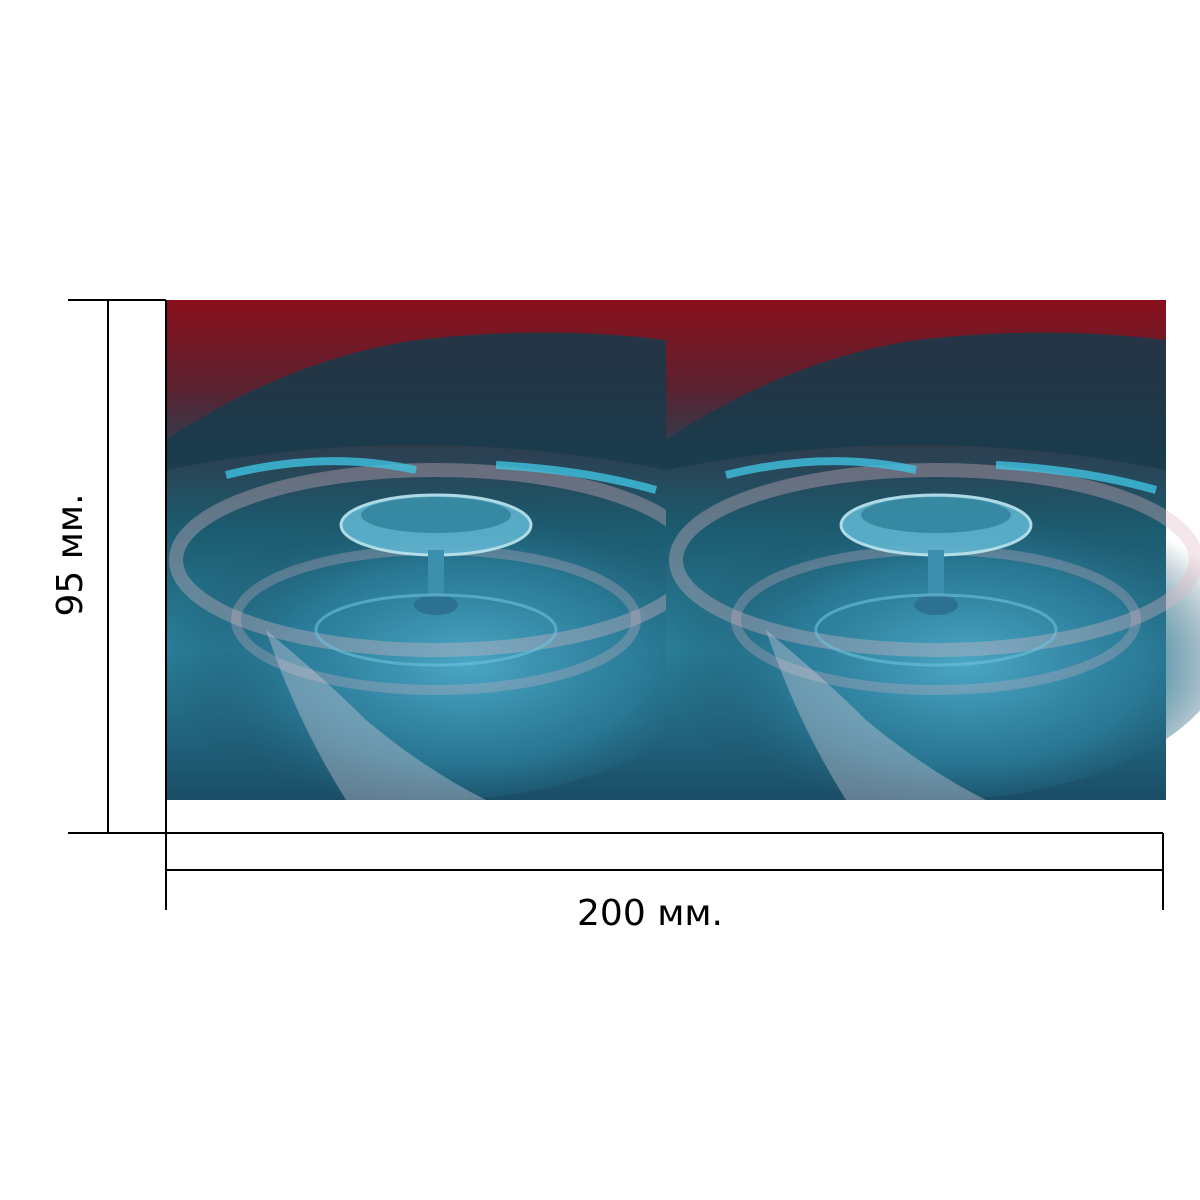  What do you see at coordinates (70, 554) in the screenshot?
I see `height-label: 95 мм.` at bounding box center [70, 554].